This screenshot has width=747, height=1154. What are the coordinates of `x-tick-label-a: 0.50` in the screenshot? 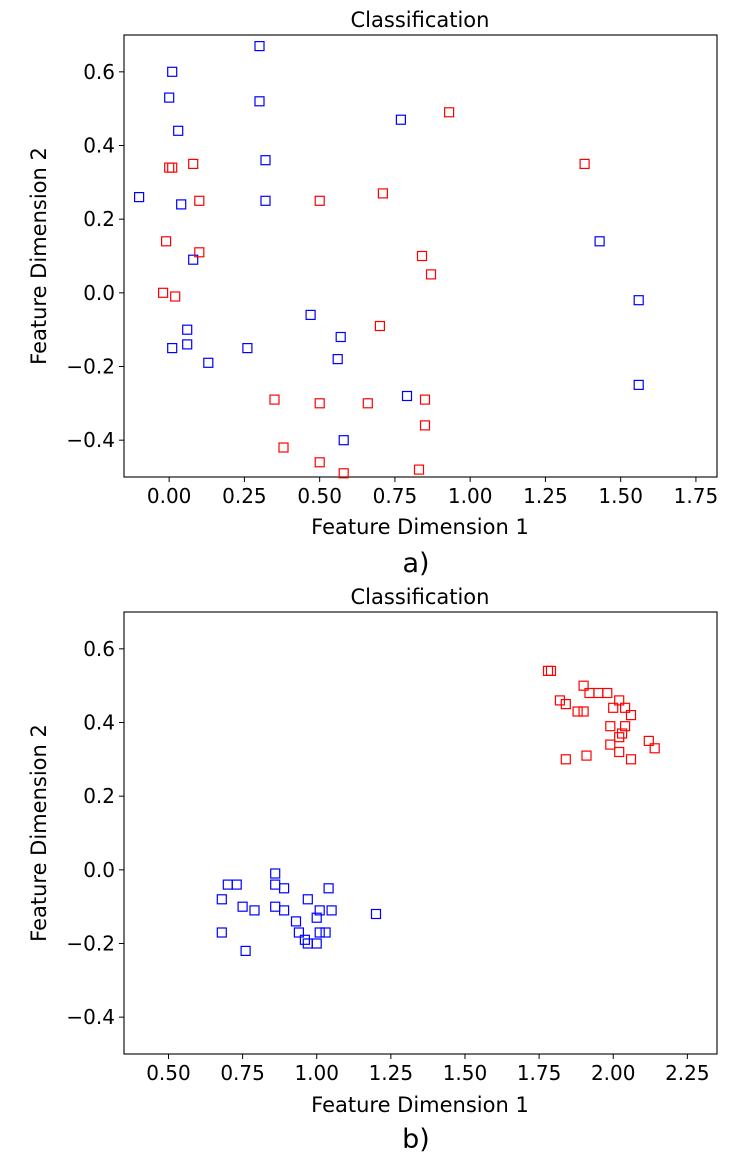 It's located at (319, 496).